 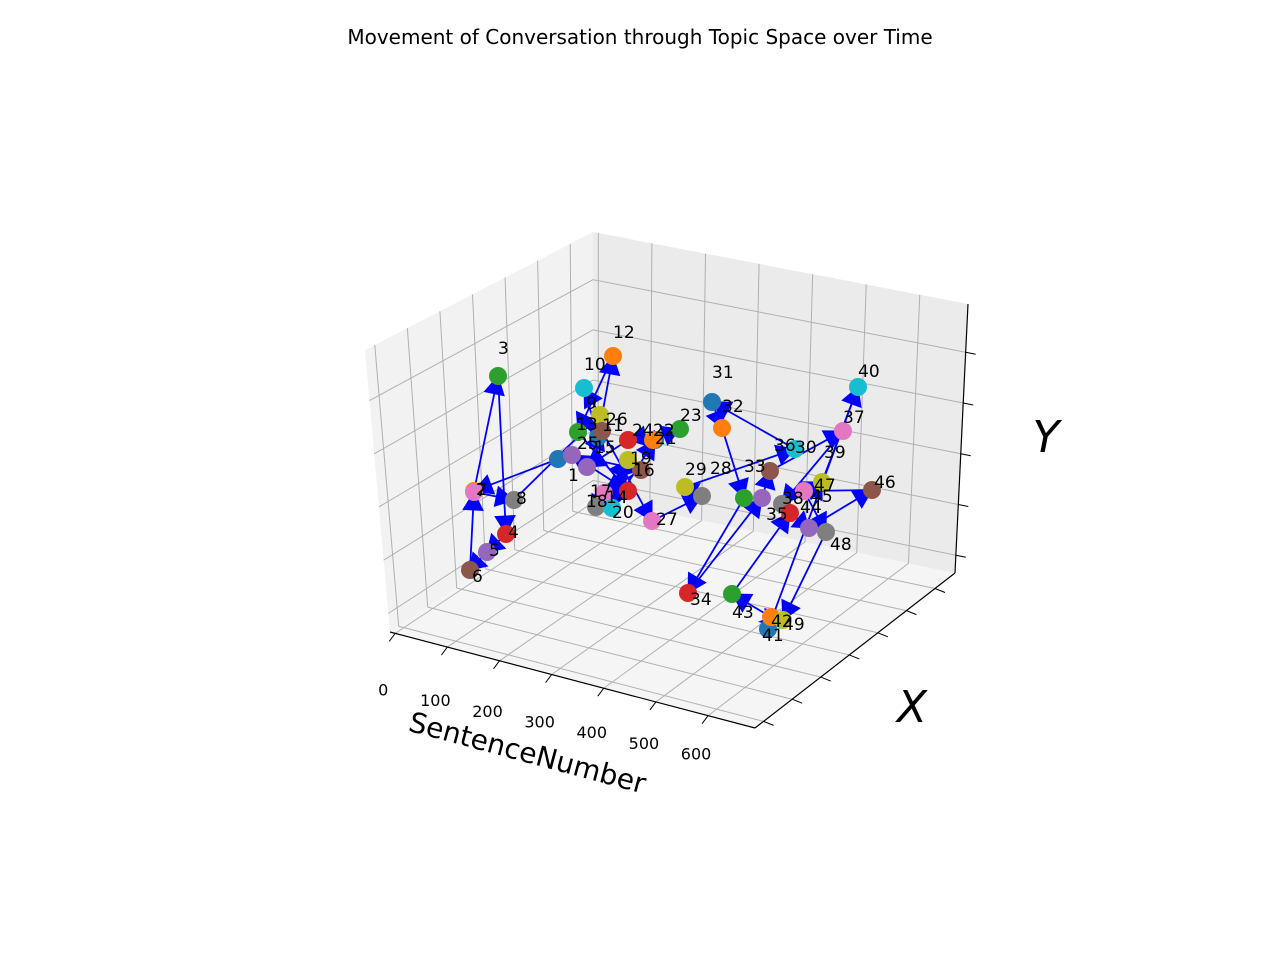 What do you see at coordinates (835, 453) in the screenshot?
I see `point-label: 39` at bounding box center [835, 453].